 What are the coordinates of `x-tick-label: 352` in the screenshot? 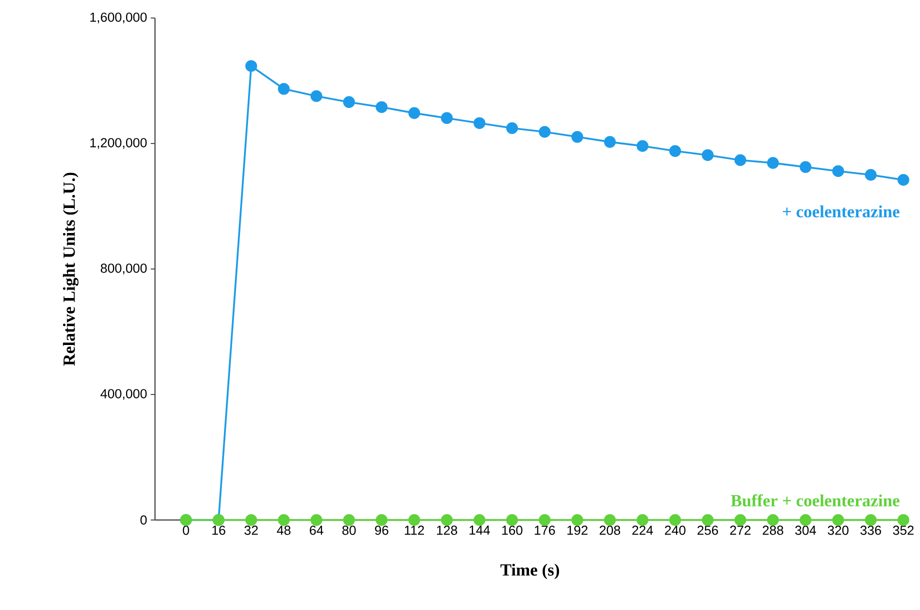 It's located at (903, 530).